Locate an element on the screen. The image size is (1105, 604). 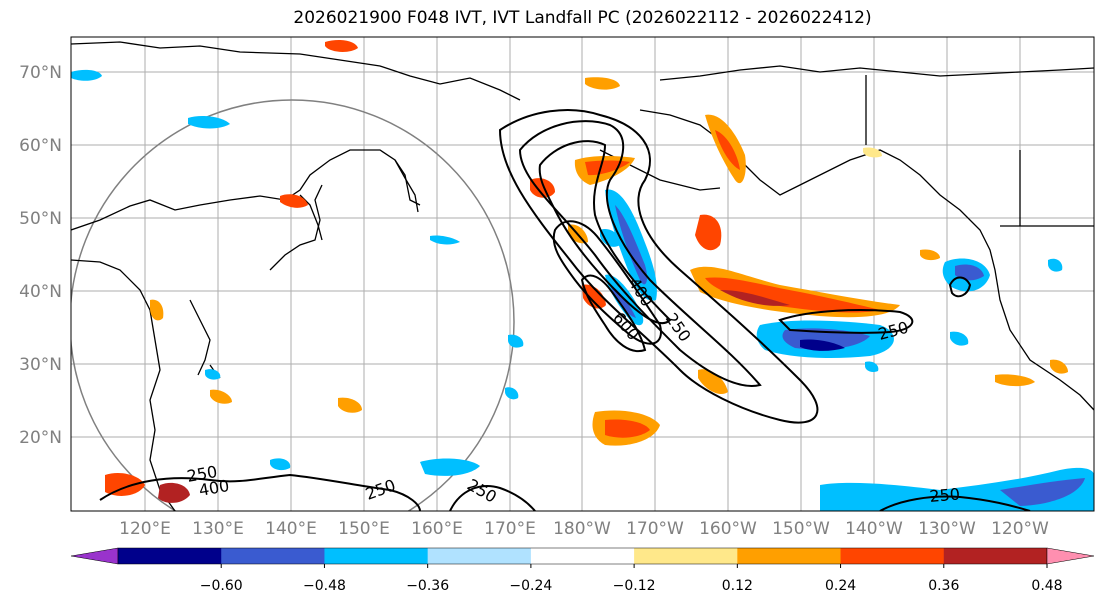
lon-label: 180°W is located at coordinates (582, 529).